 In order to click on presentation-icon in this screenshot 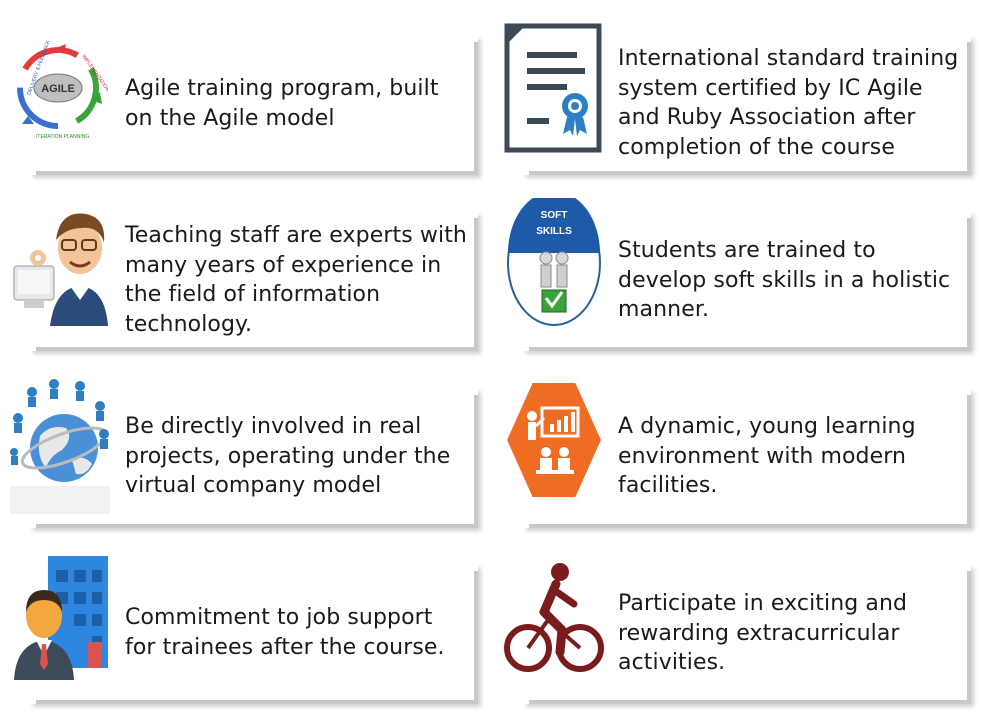, I will do `click(554, 440)`.